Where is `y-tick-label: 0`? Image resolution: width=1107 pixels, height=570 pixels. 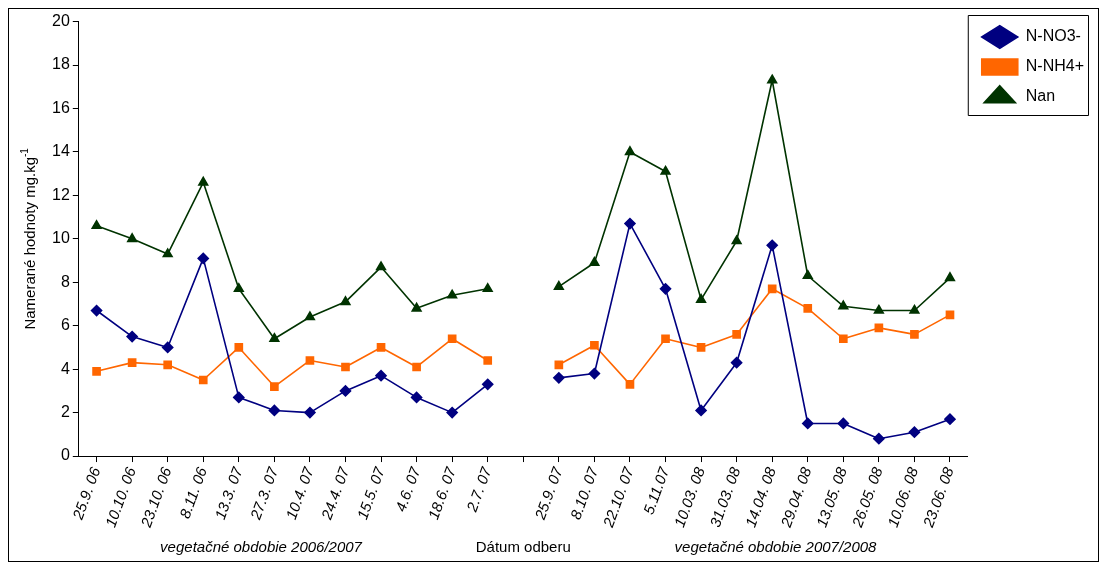 y-tick-label: 0 is located at coordinates (65, 455).